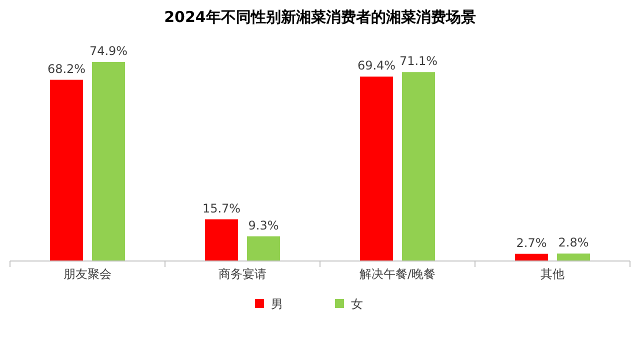 The width and height of the screenshot is (640, 341). What do you see at coordinates (376, 65) in the screenshot?
I see `data-label: 69.4%` at bounding box center [376, 65].